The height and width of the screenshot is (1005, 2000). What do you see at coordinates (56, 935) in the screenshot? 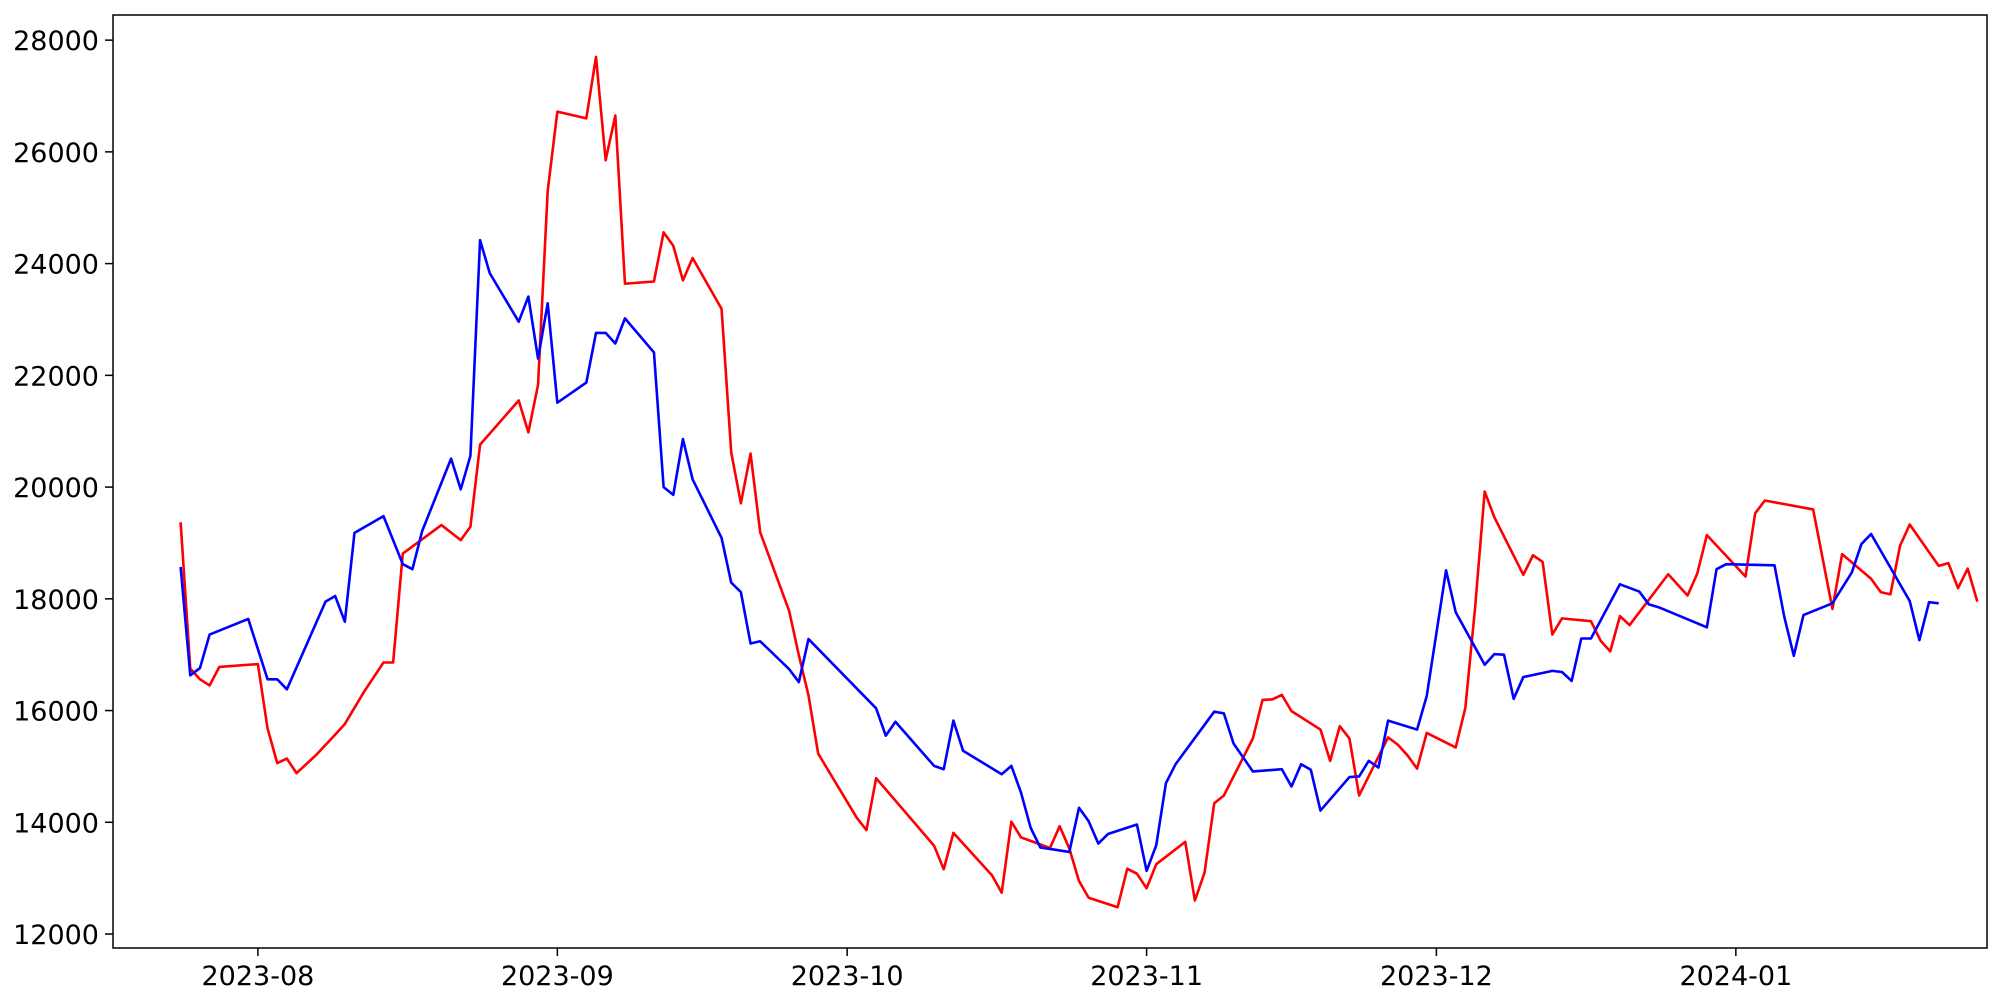
I see `y-tick-label: 12000` at bounding box center [56, 935].